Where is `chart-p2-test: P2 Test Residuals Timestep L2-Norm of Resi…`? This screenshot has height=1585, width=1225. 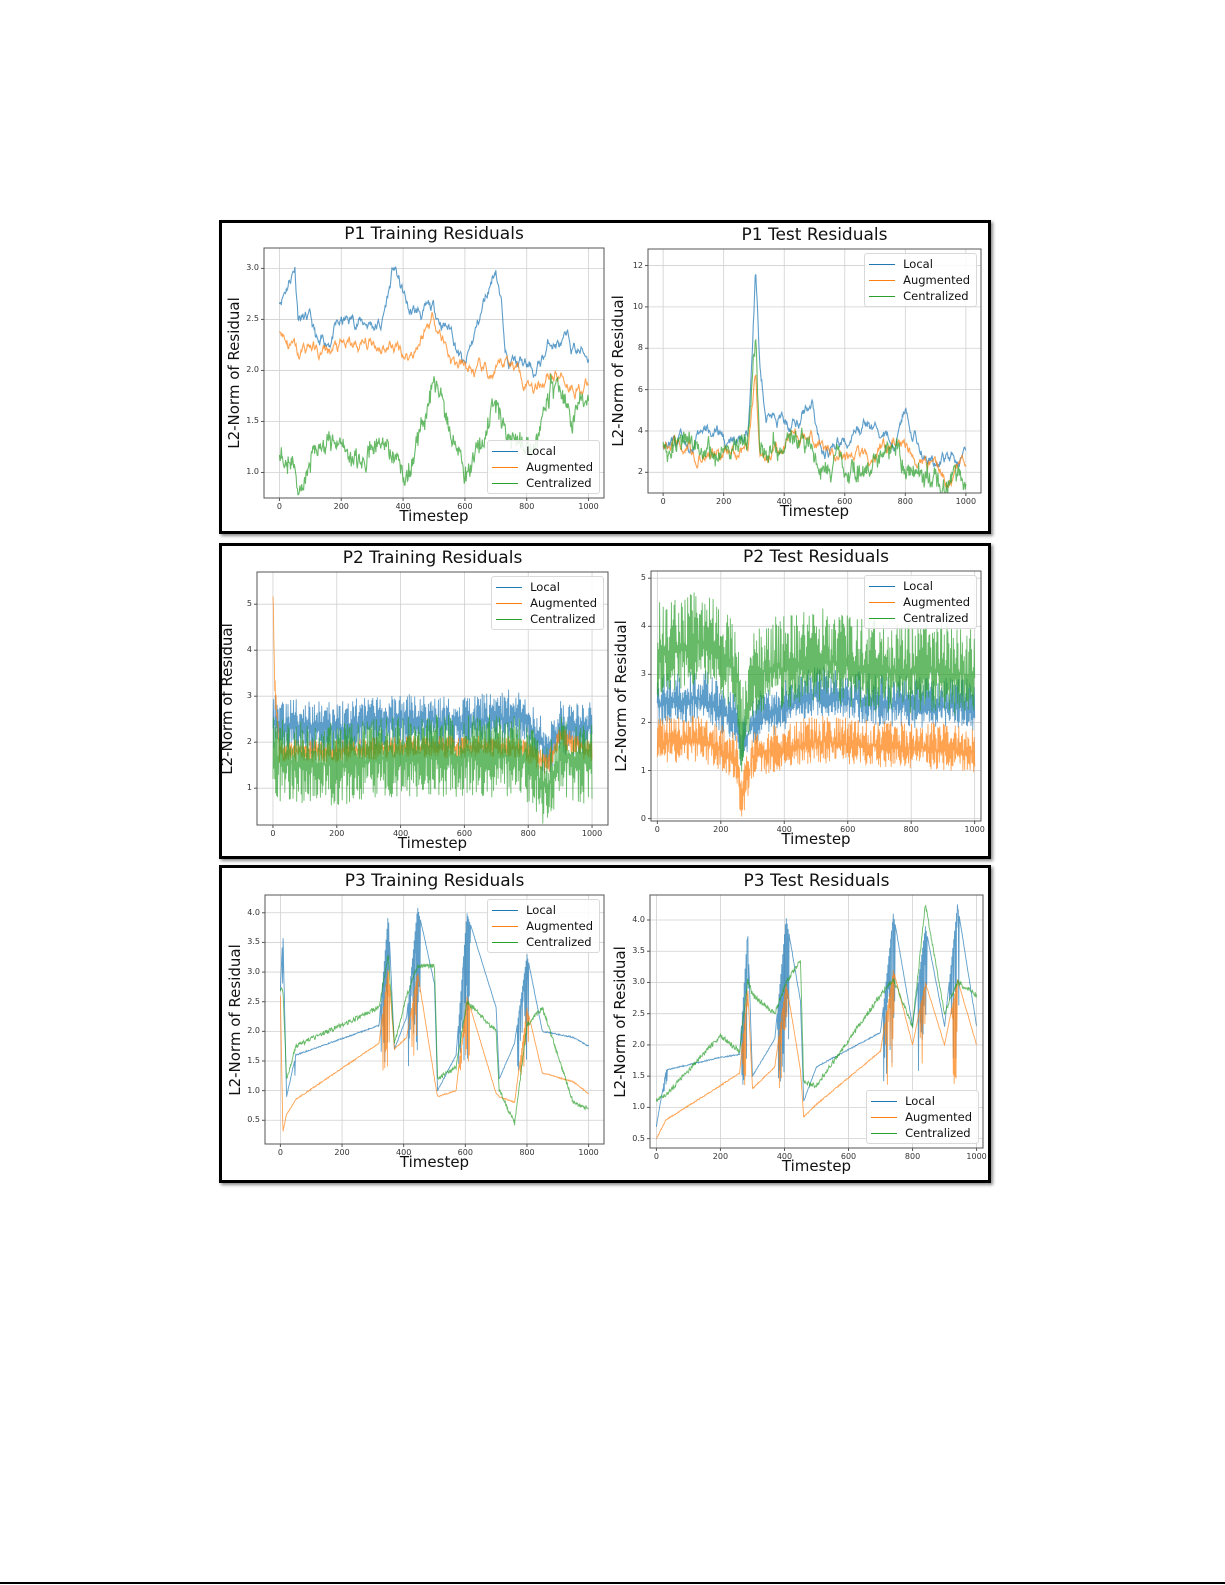
chart-p2-test: P2 Test Residuals Timestep L2-Norm of Resi… is located at coordinates (798, 697).